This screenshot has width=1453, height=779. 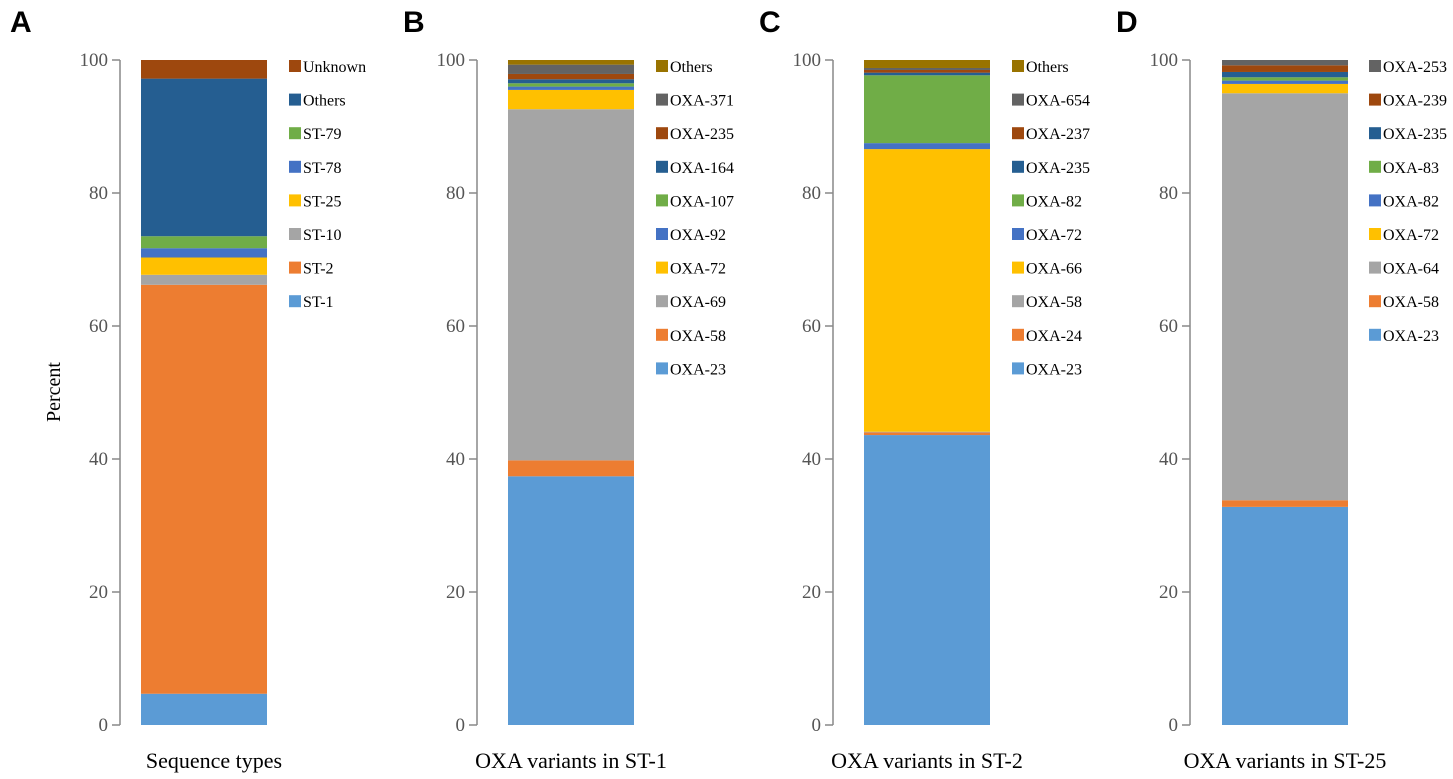 What do you see at coordinates (695, 168) in the screenshot?
I see `legend-item-oxa-164: OXA-164` at bounding box center [695, 168].